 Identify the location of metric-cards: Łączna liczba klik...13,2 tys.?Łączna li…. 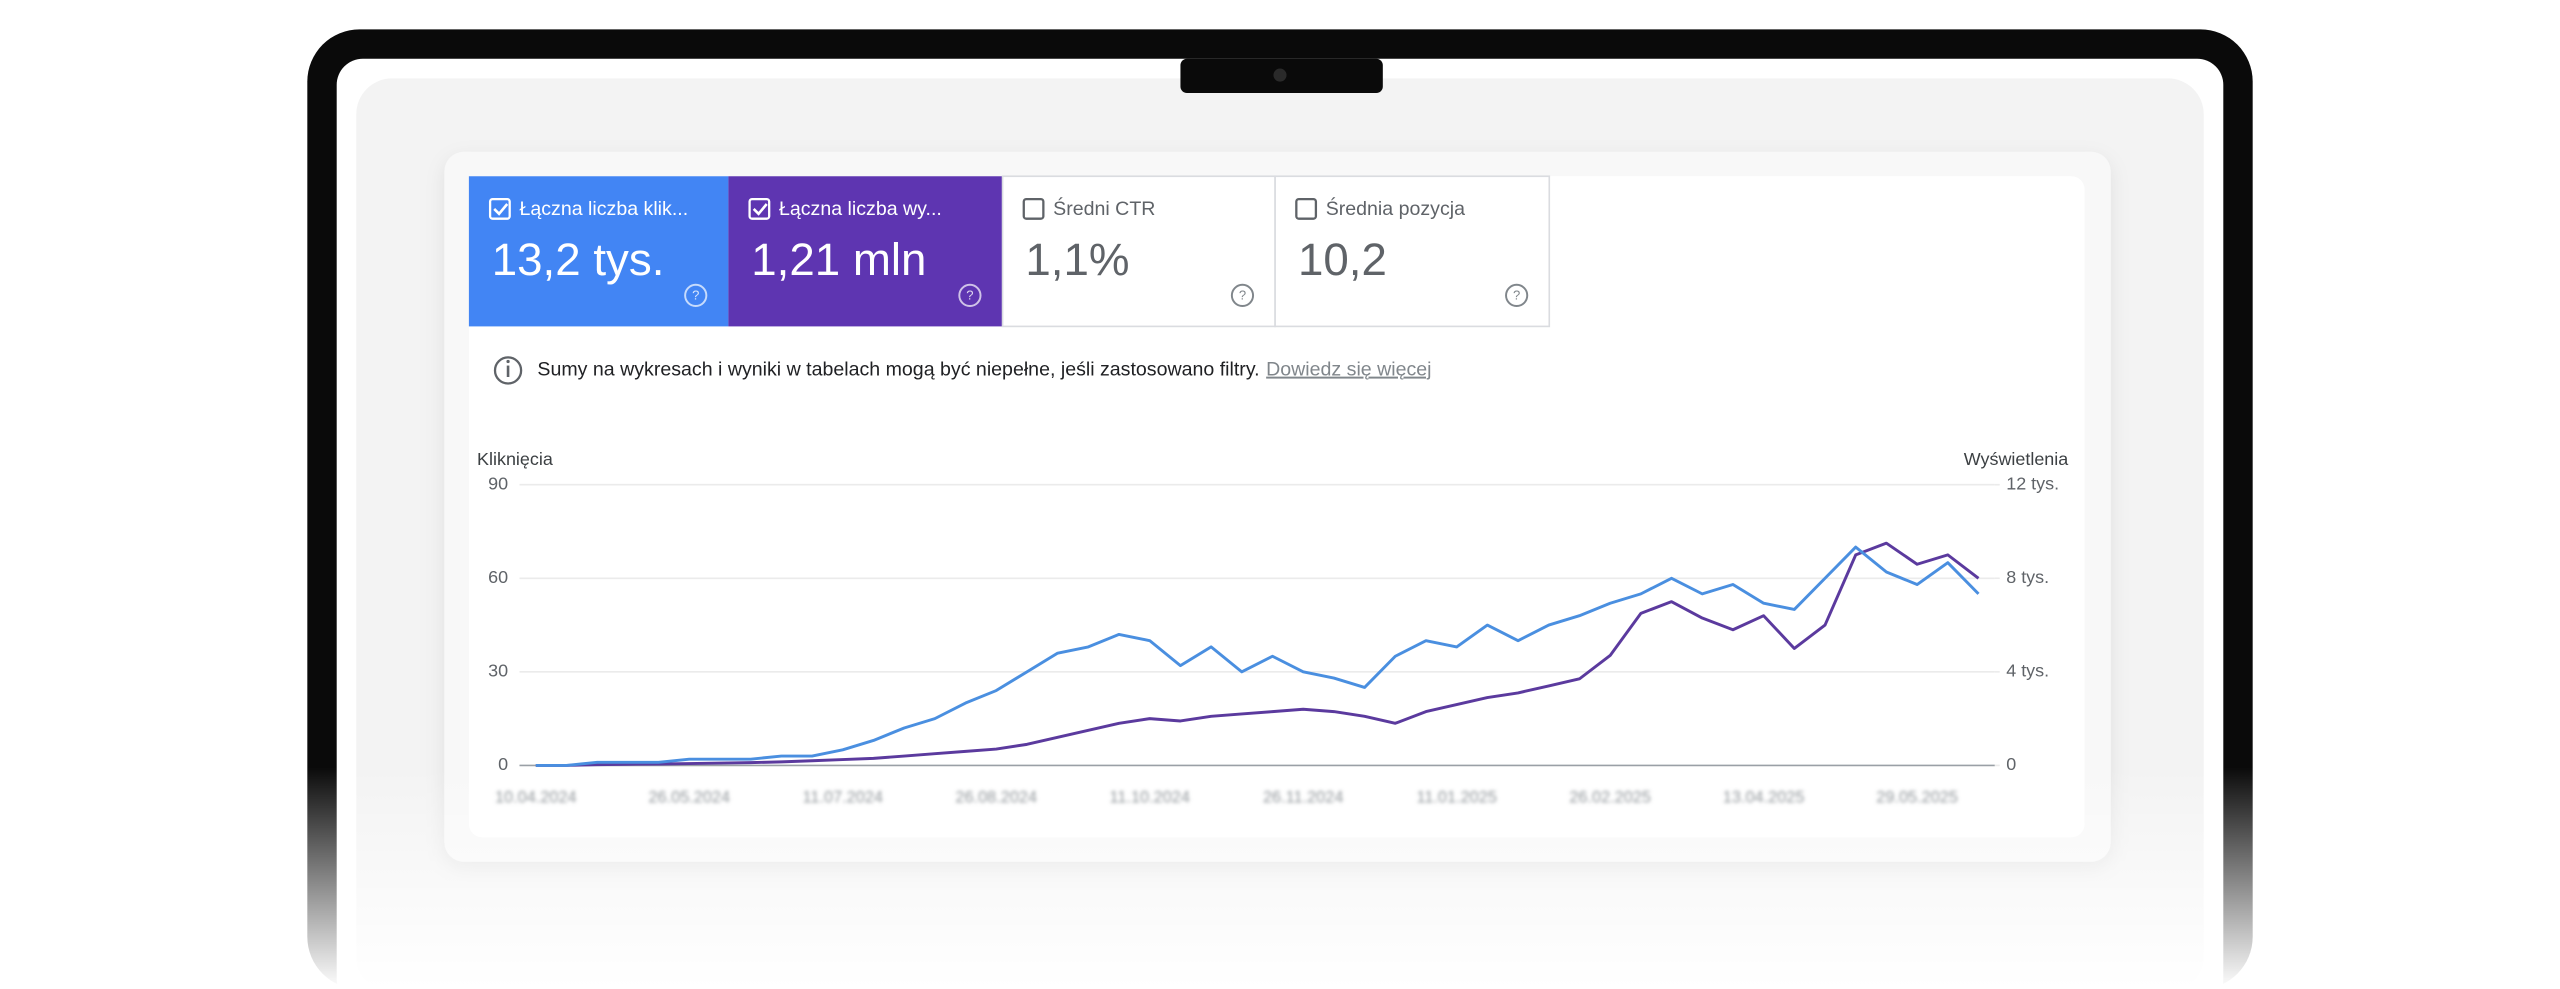
(1009, 251).